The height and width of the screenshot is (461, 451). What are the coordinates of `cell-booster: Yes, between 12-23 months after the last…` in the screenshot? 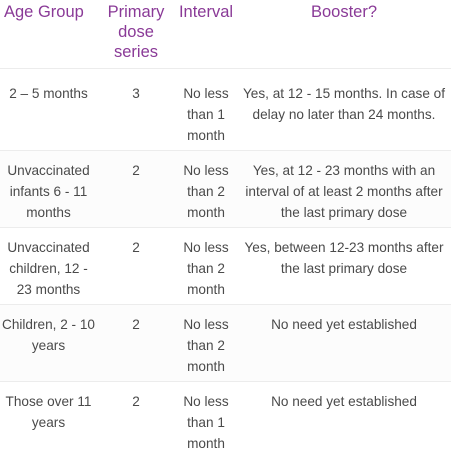 It's located at (344, 265).